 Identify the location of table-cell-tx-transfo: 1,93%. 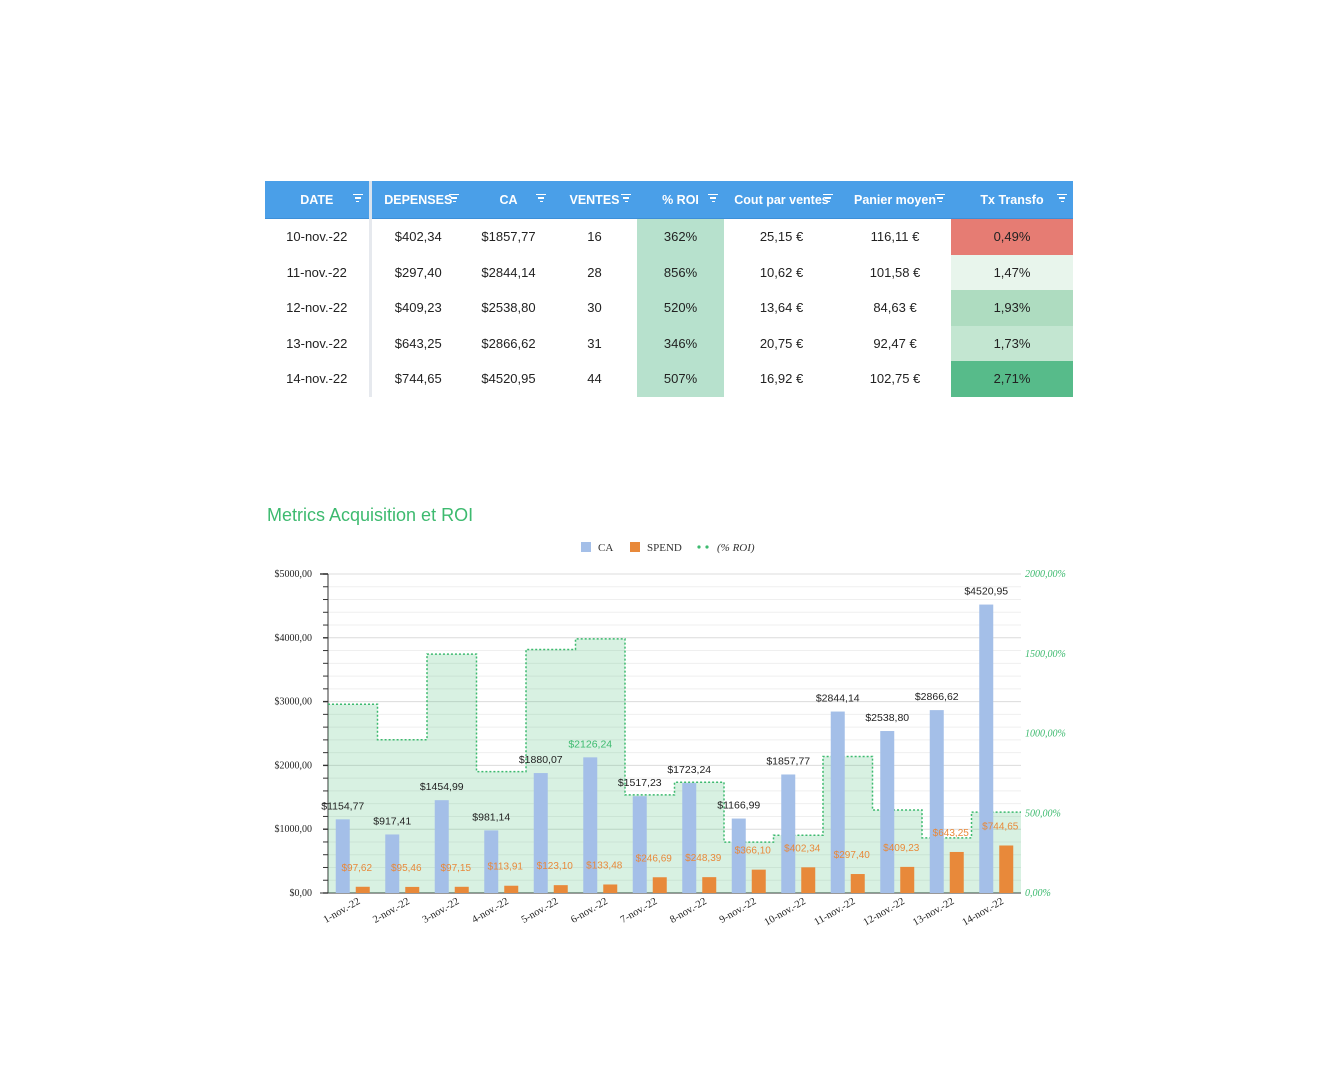
(1012, 308).